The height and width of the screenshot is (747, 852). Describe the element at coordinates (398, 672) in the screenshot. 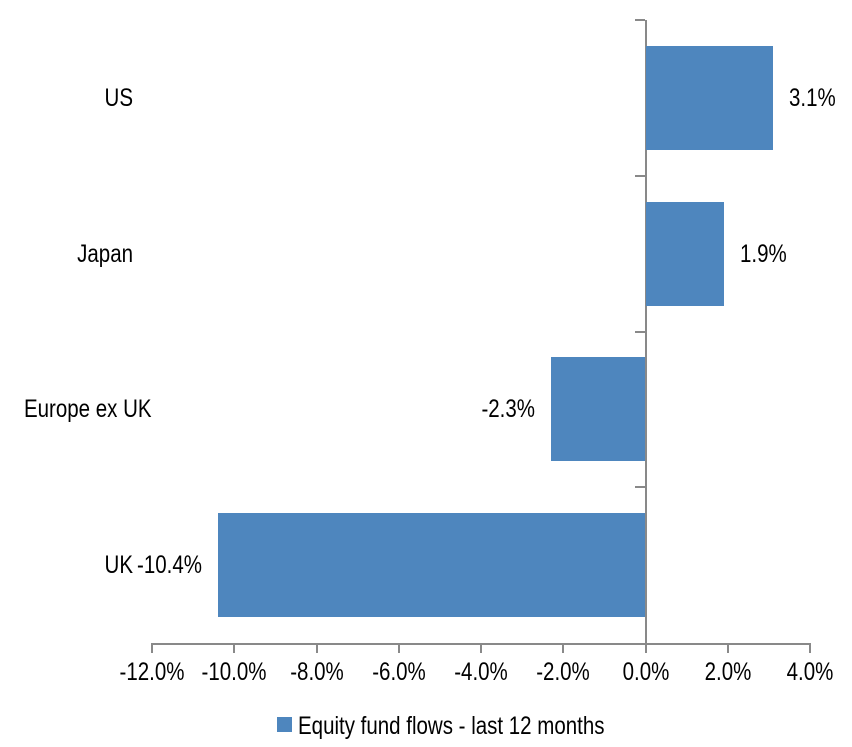

I see `x-tick-label: -6.0%` at that location.